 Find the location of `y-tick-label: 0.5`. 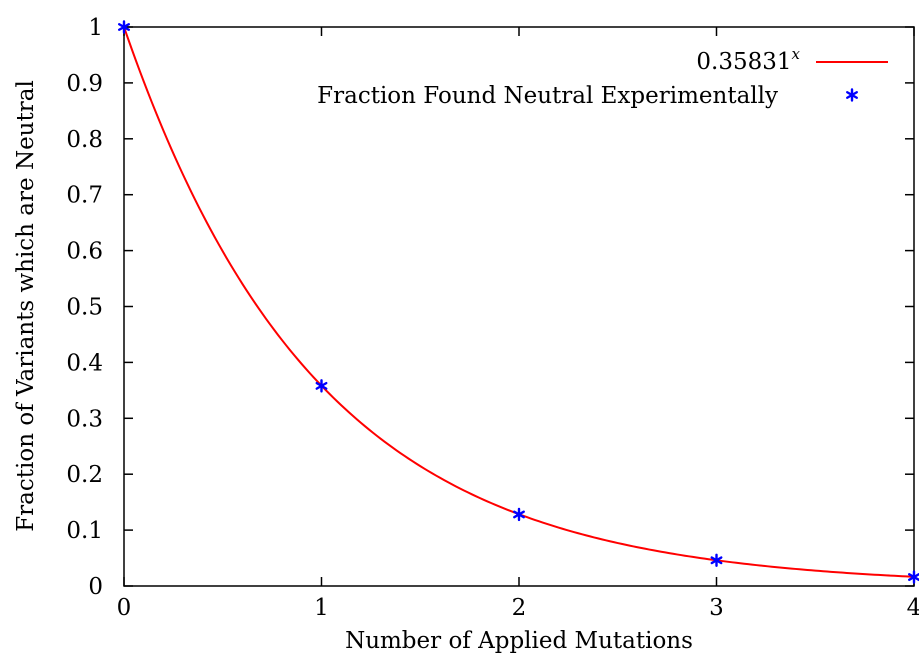

y-tick-label: 0.5 is located at coordinates (84, 308).